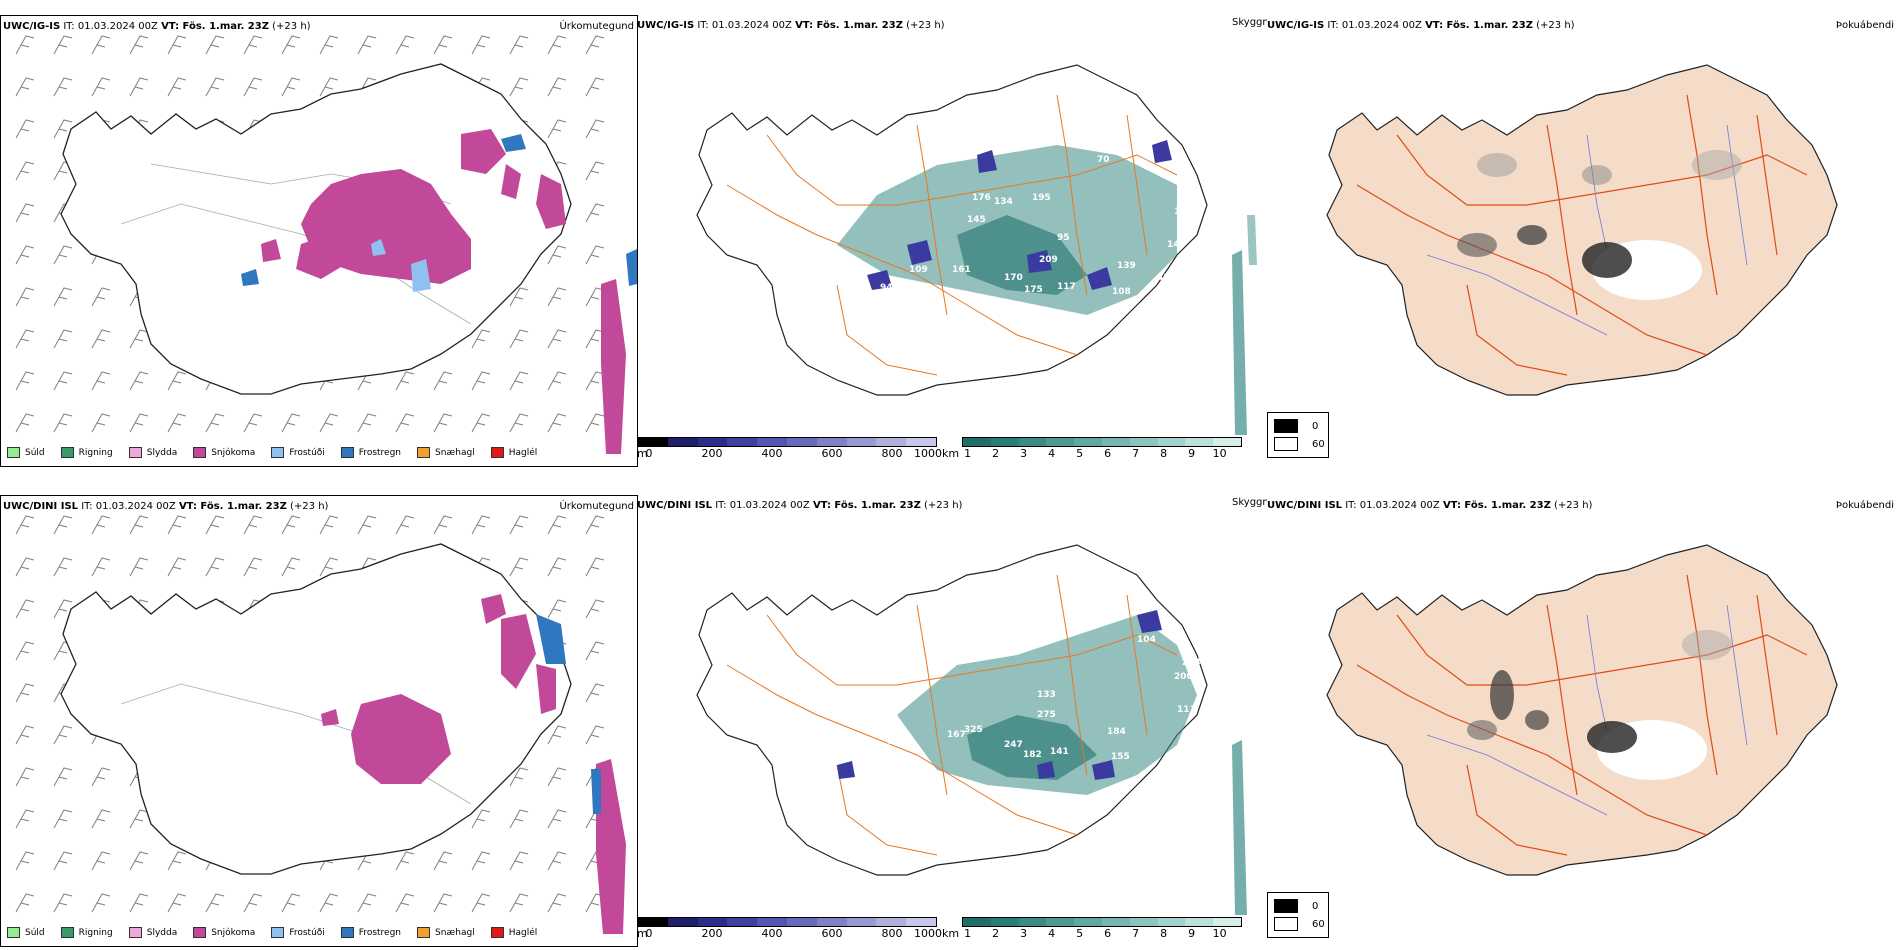 The width and height of the screenshot is (1900, 950). What do you see at coordinates (1080, 933) in the screenshot?
I see `colorbar-tick: 5` at bounding box center [1080, 933].